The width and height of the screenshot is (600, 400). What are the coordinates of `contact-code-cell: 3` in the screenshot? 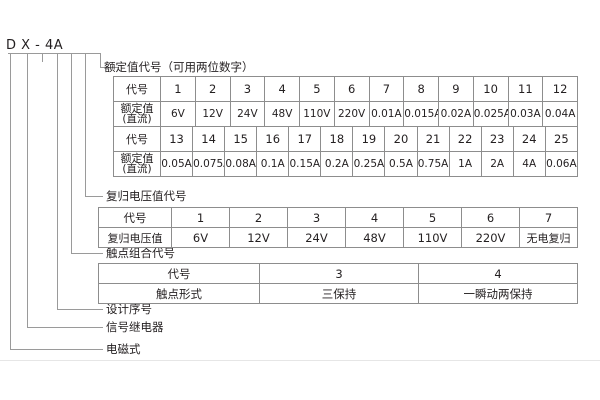 It's located at (339, 273).